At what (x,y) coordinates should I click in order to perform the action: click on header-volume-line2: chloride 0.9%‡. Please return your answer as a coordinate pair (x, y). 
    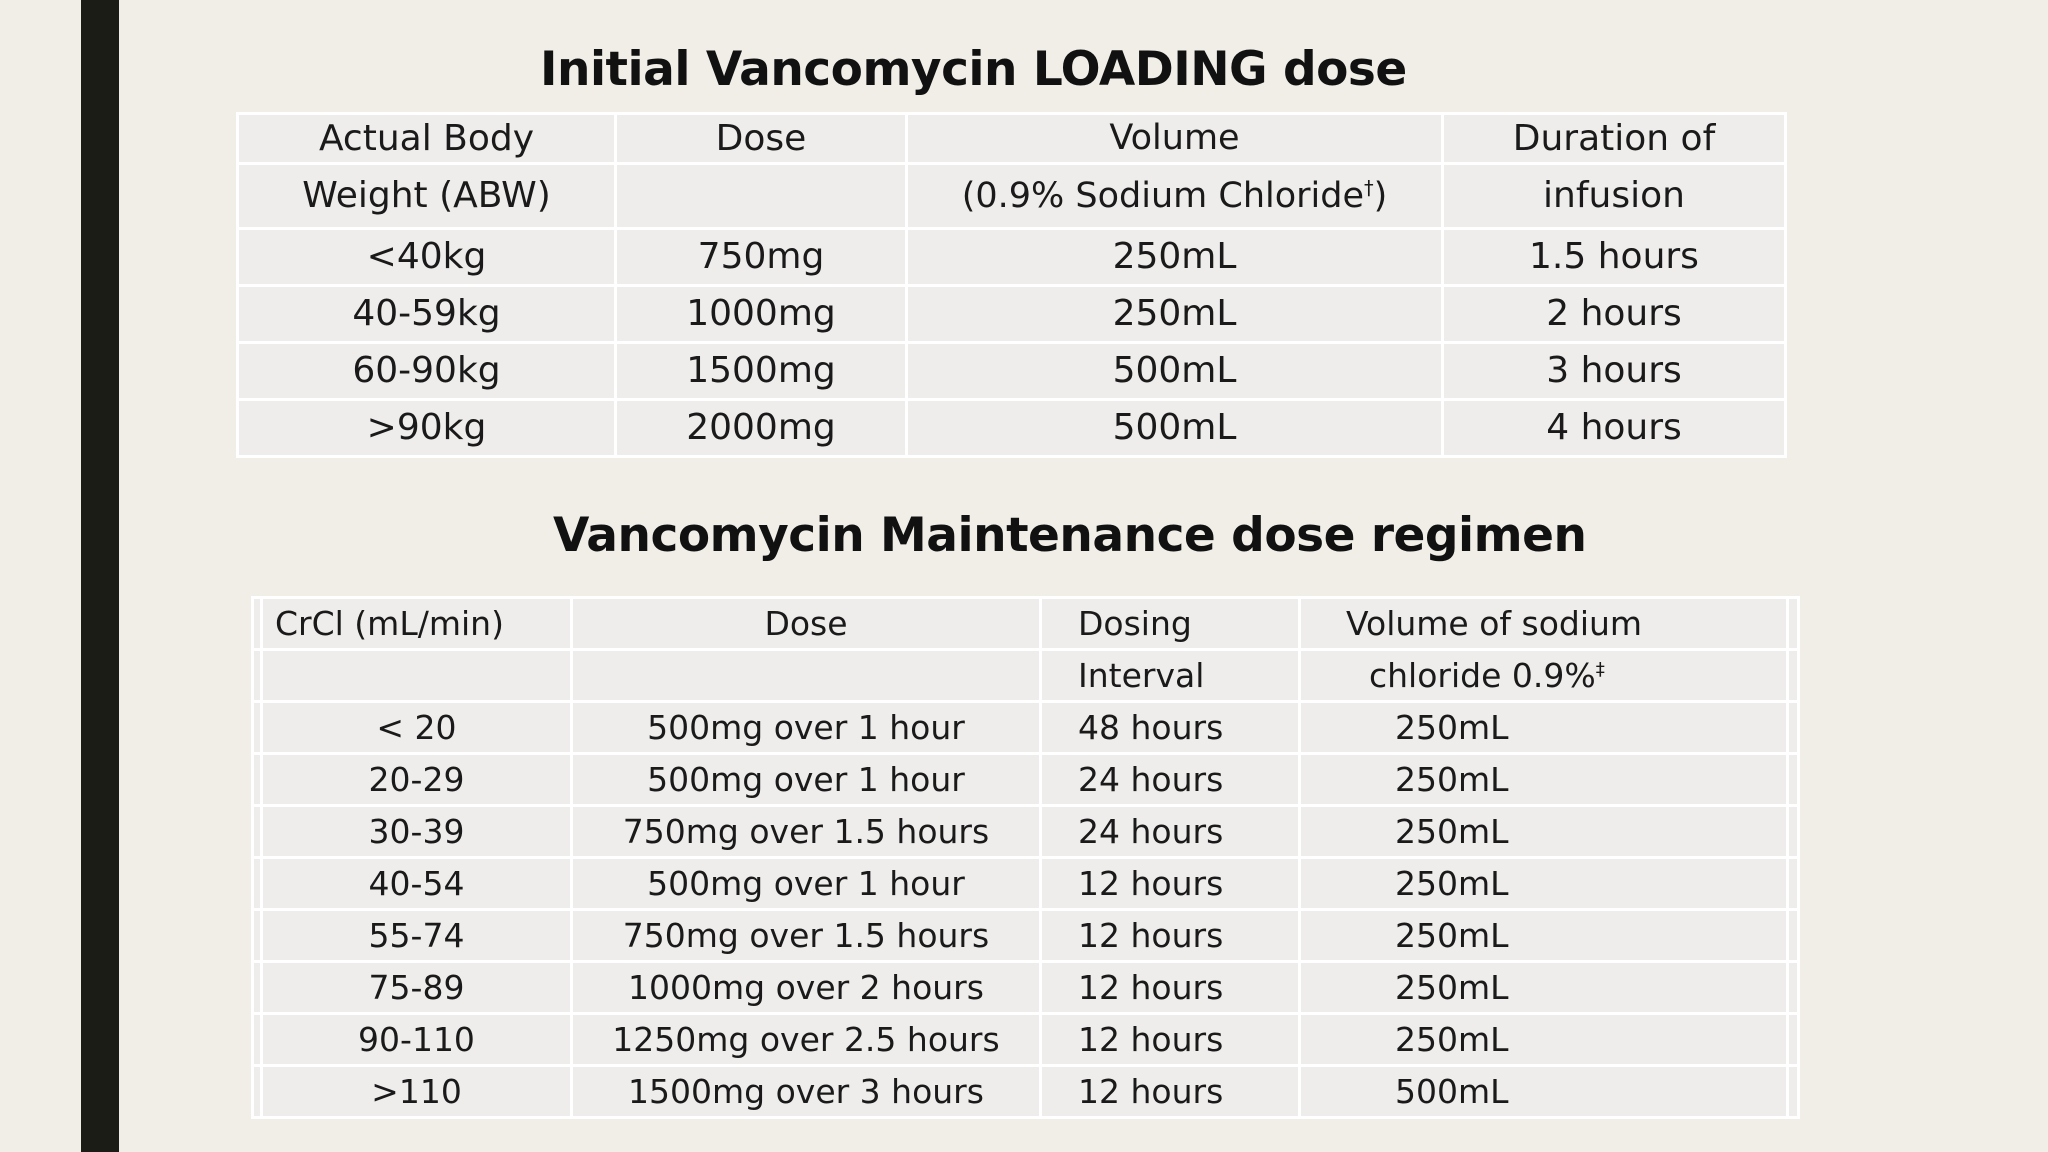
    Looking at the image, I should click on (1543, 675).